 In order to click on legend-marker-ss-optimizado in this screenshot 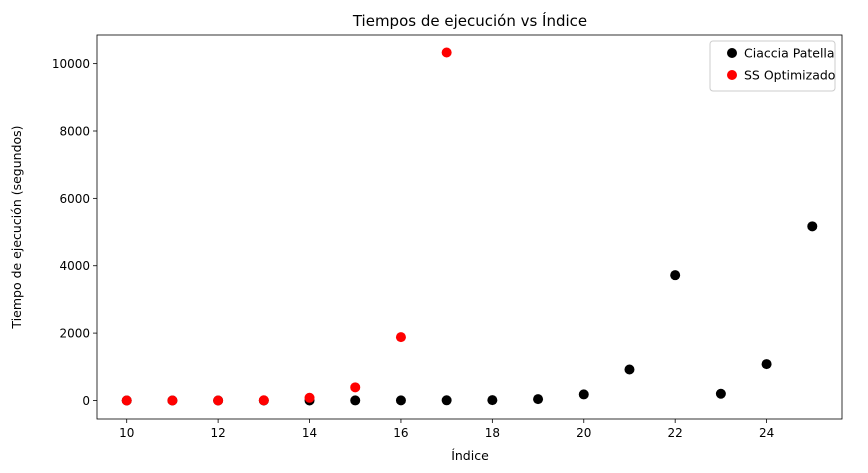, I will do `click(732, 75)`.